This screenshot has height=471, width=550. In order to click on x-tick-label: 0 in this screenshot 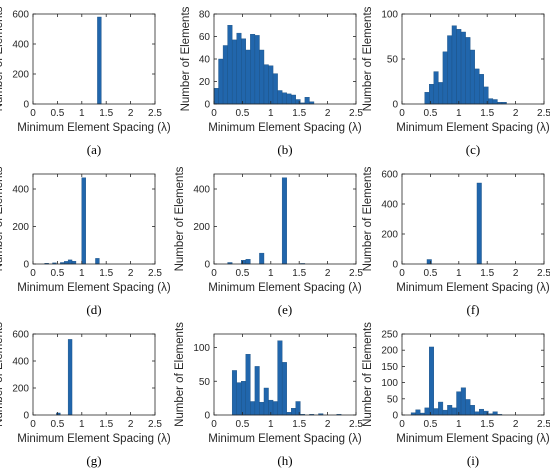, I will do `click(33, 273)`.